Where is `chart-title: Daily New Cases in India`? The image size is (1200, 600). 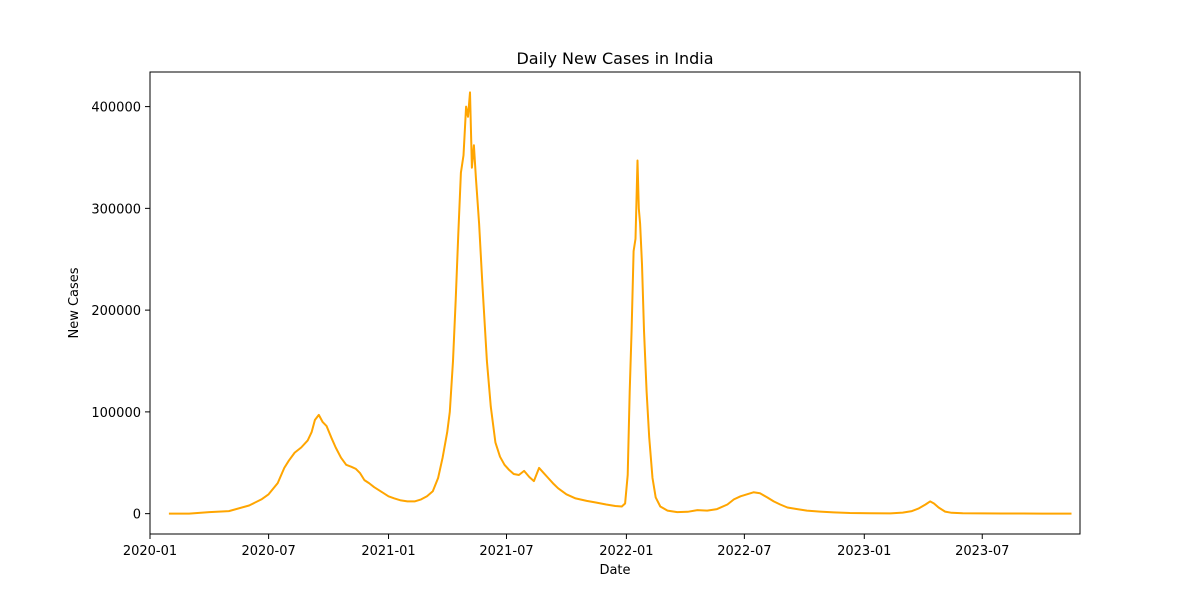 chart-title: Daily New Cases in India is located at coordinates (614, 58).